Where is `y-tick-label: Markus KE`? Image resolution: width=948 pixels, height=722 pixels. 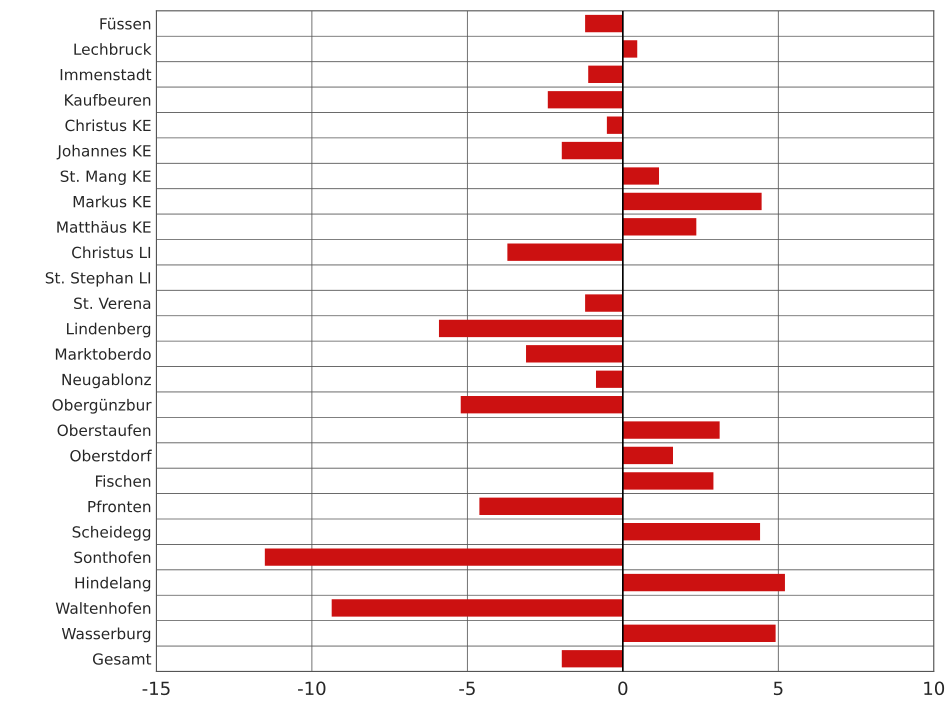
y-tick-label: Markus KE is located at coordinates (112, 202).